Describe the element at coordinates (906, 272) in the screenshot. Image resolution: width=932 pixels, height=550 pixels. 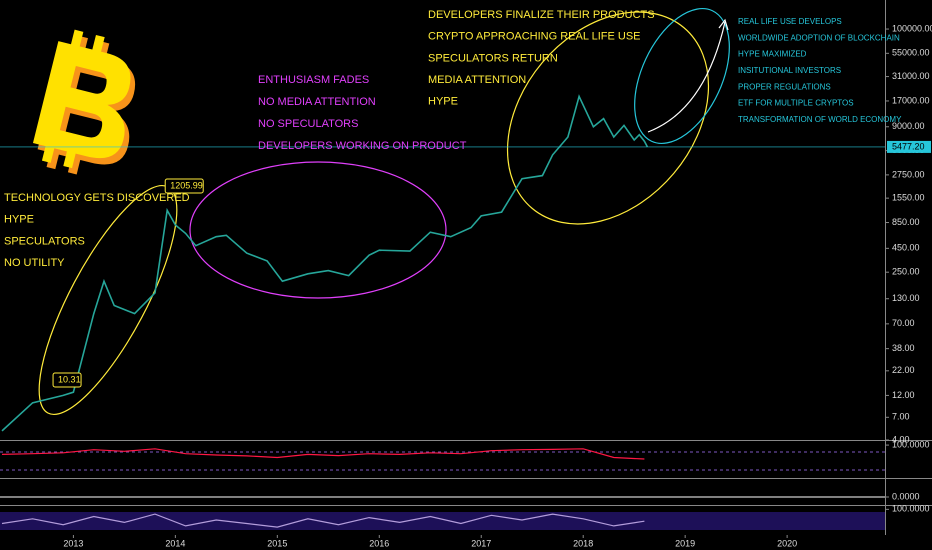
I see `y-tick-label: 250.00` at that location.